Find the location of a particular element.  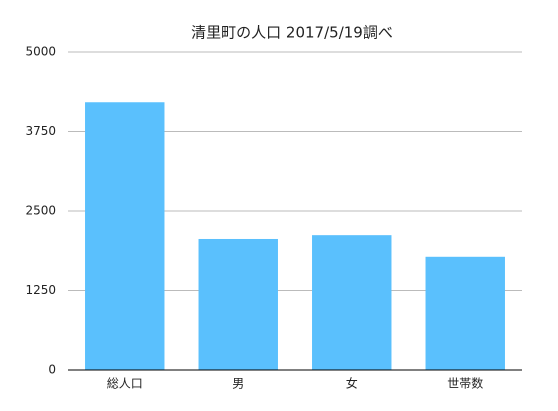

x-tick-label: 女 is located at coordinates (352, 383).